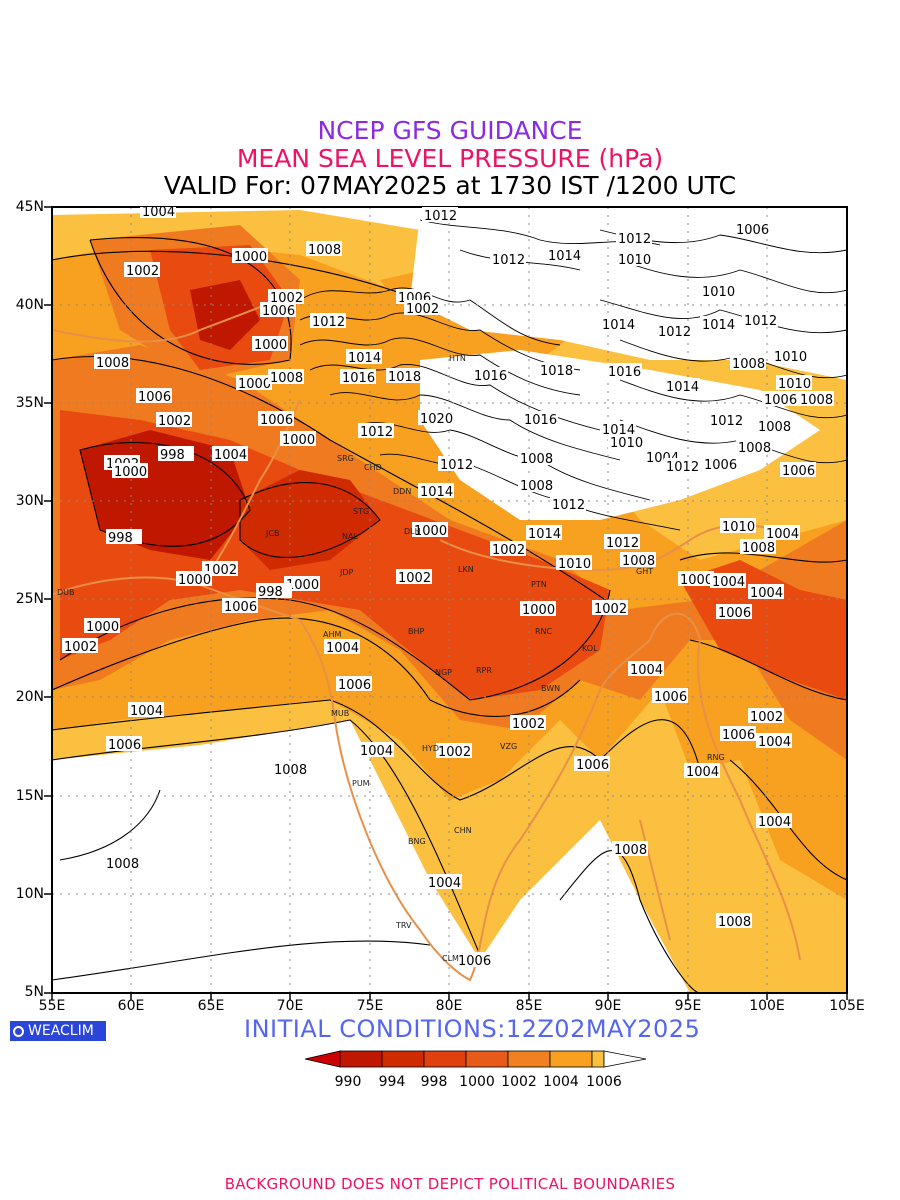 The height and width of the screenshot is (1200, 900). What do you see at coordinates (644, 571) in the screenshot?
I see `city-label: GHT` at bounding box center [644, 571].